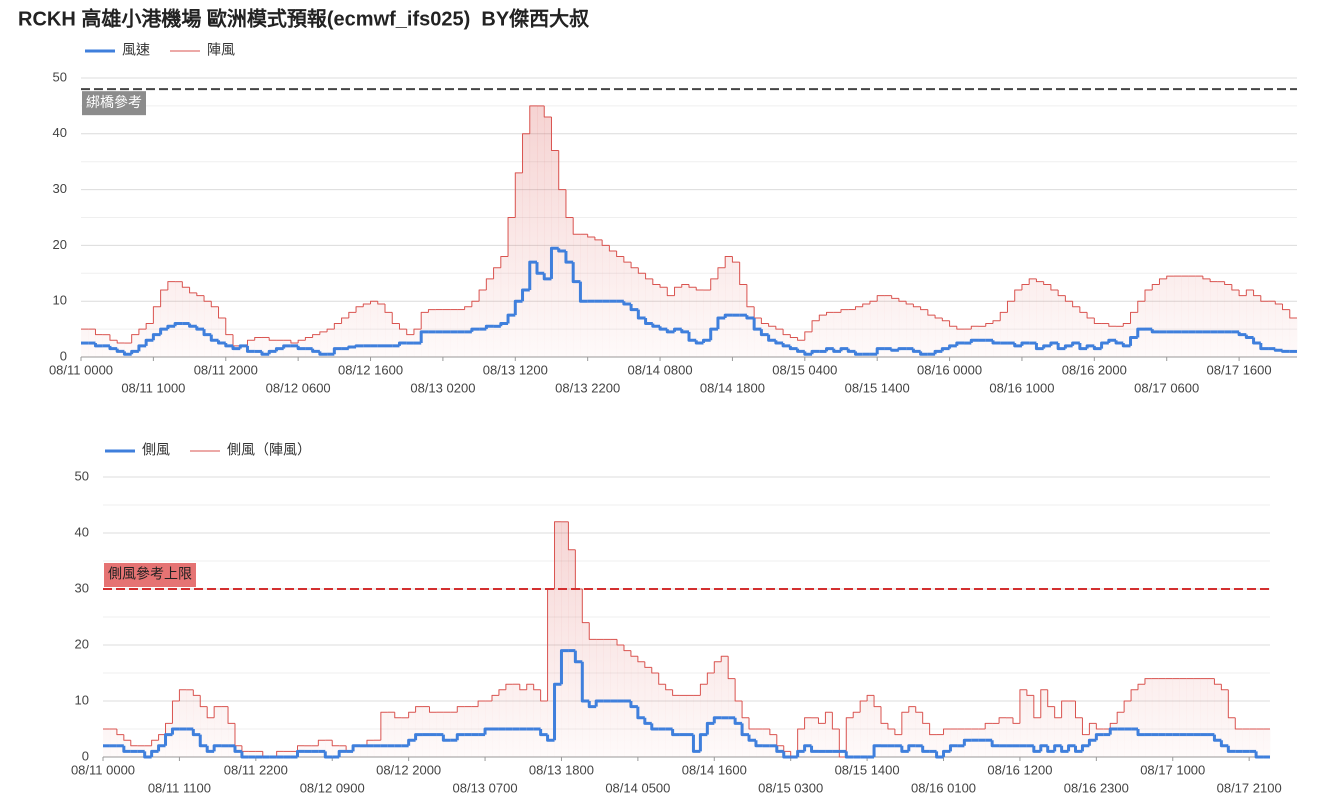 This screenshot has width=1325, height=801. Describe the element at coordinates (804, 369) in the screenshot. I see `x-tick-label: 08/15 0400` at that location.